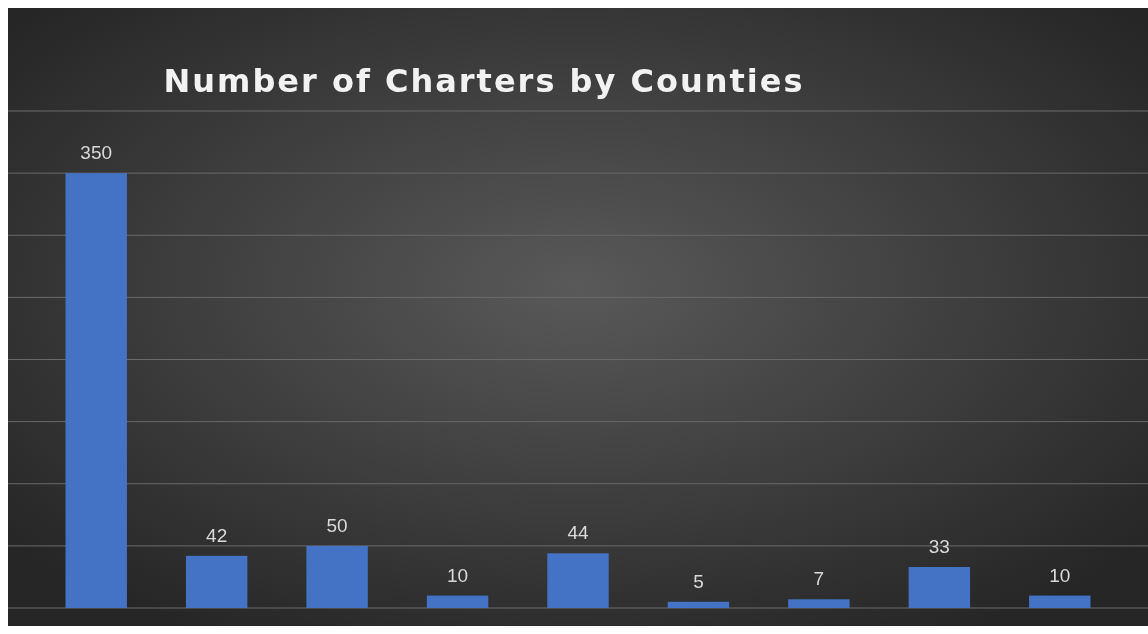  What do you see at coordinates (819, 579) in the screenshot?
I see `data-label: 7` at bounding box center [819, 579].